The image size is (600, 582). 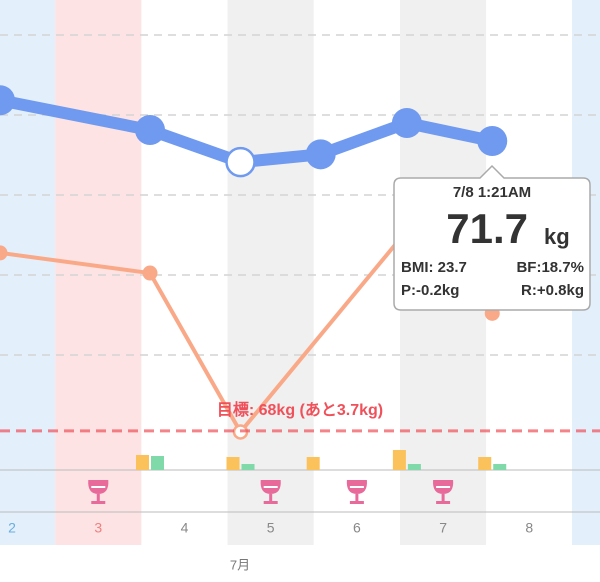 I want to click on day-label: 2, so click(x=12, y=528).